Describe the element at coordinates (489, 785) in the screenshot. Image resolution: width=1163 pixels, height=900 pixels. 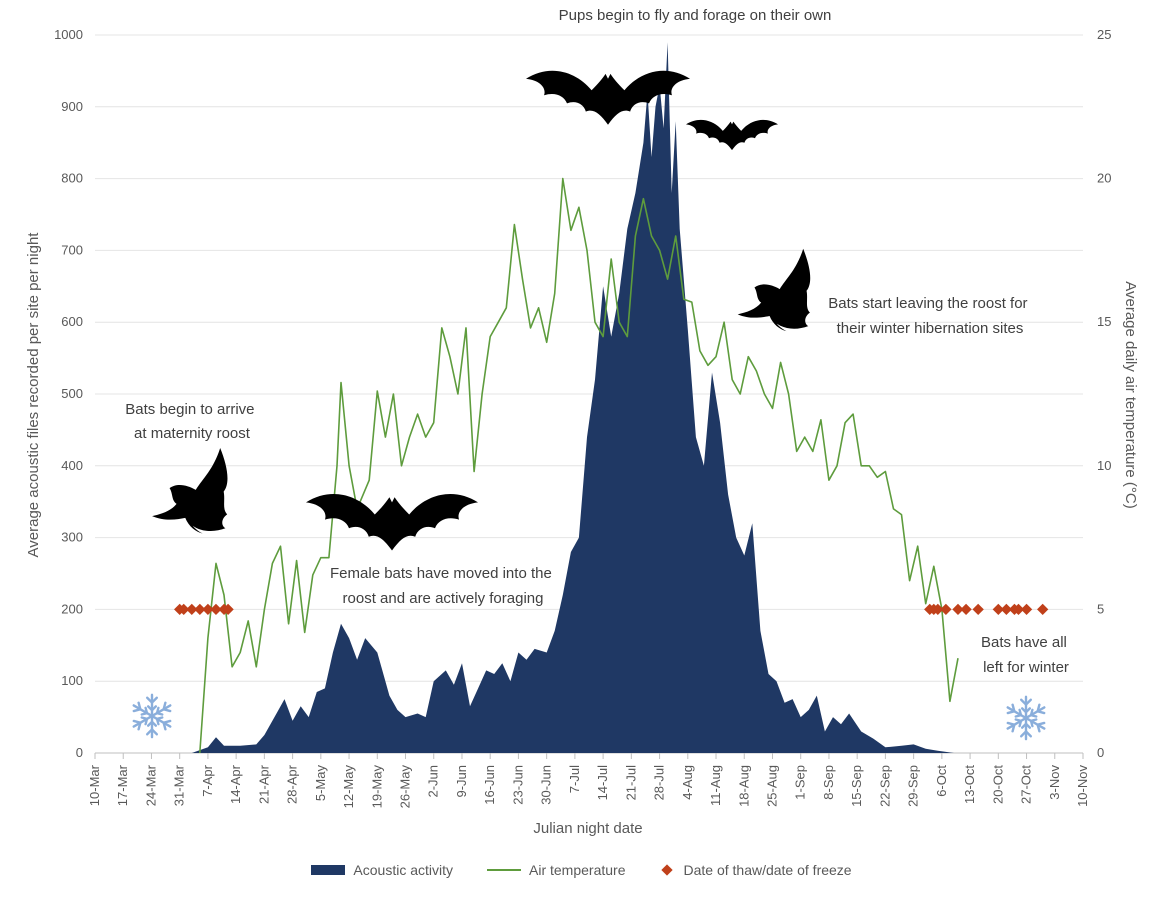
I see `x-tick-label: 16-Jun` at that location.